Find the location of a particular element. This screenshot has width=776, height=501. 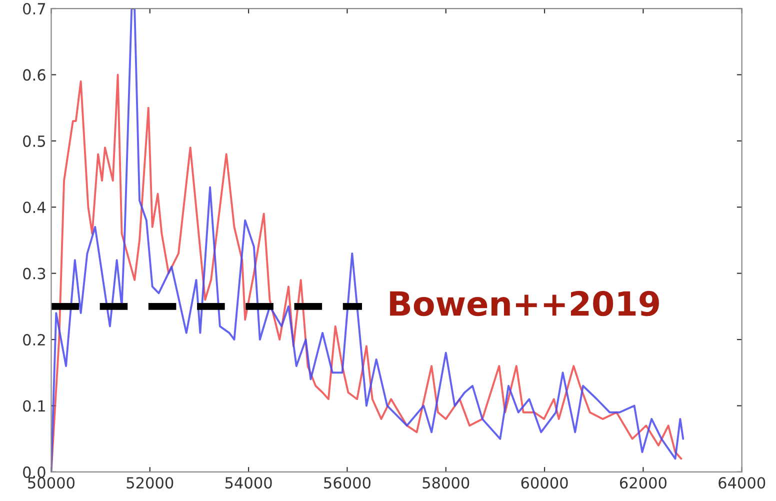

y-tick-label: 0.1 is located at coordinates (34, 406).